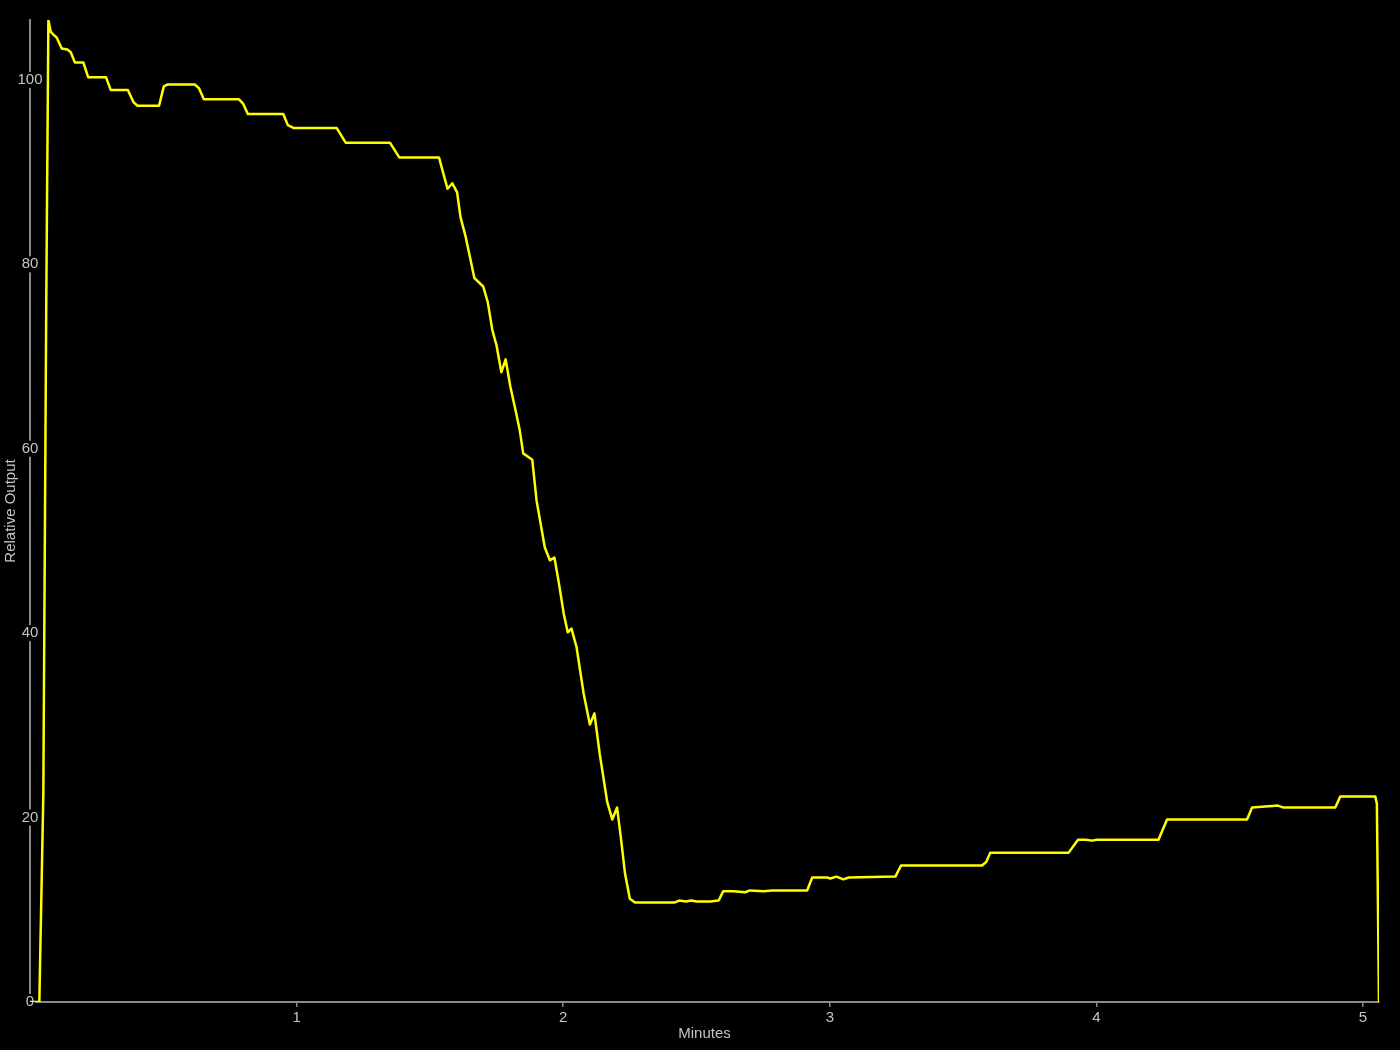  Describe the element at coordinates (1096, 1017) in the screenshot. I see `x-tick-label: 4` at that location.